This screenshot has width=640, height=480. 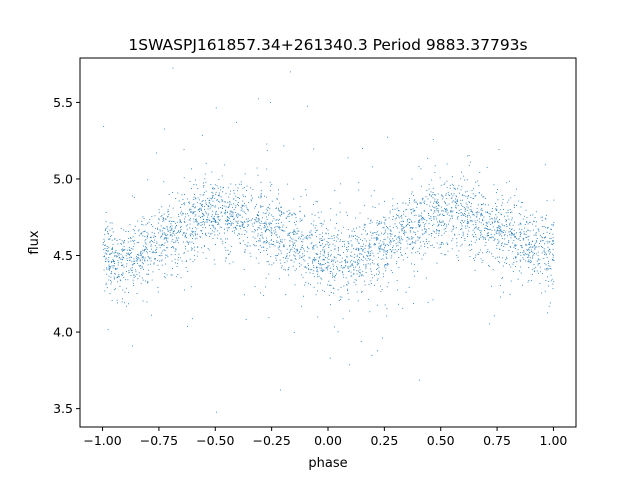 I want to click on x-axis-label: phase, so click(x=327, y=463).